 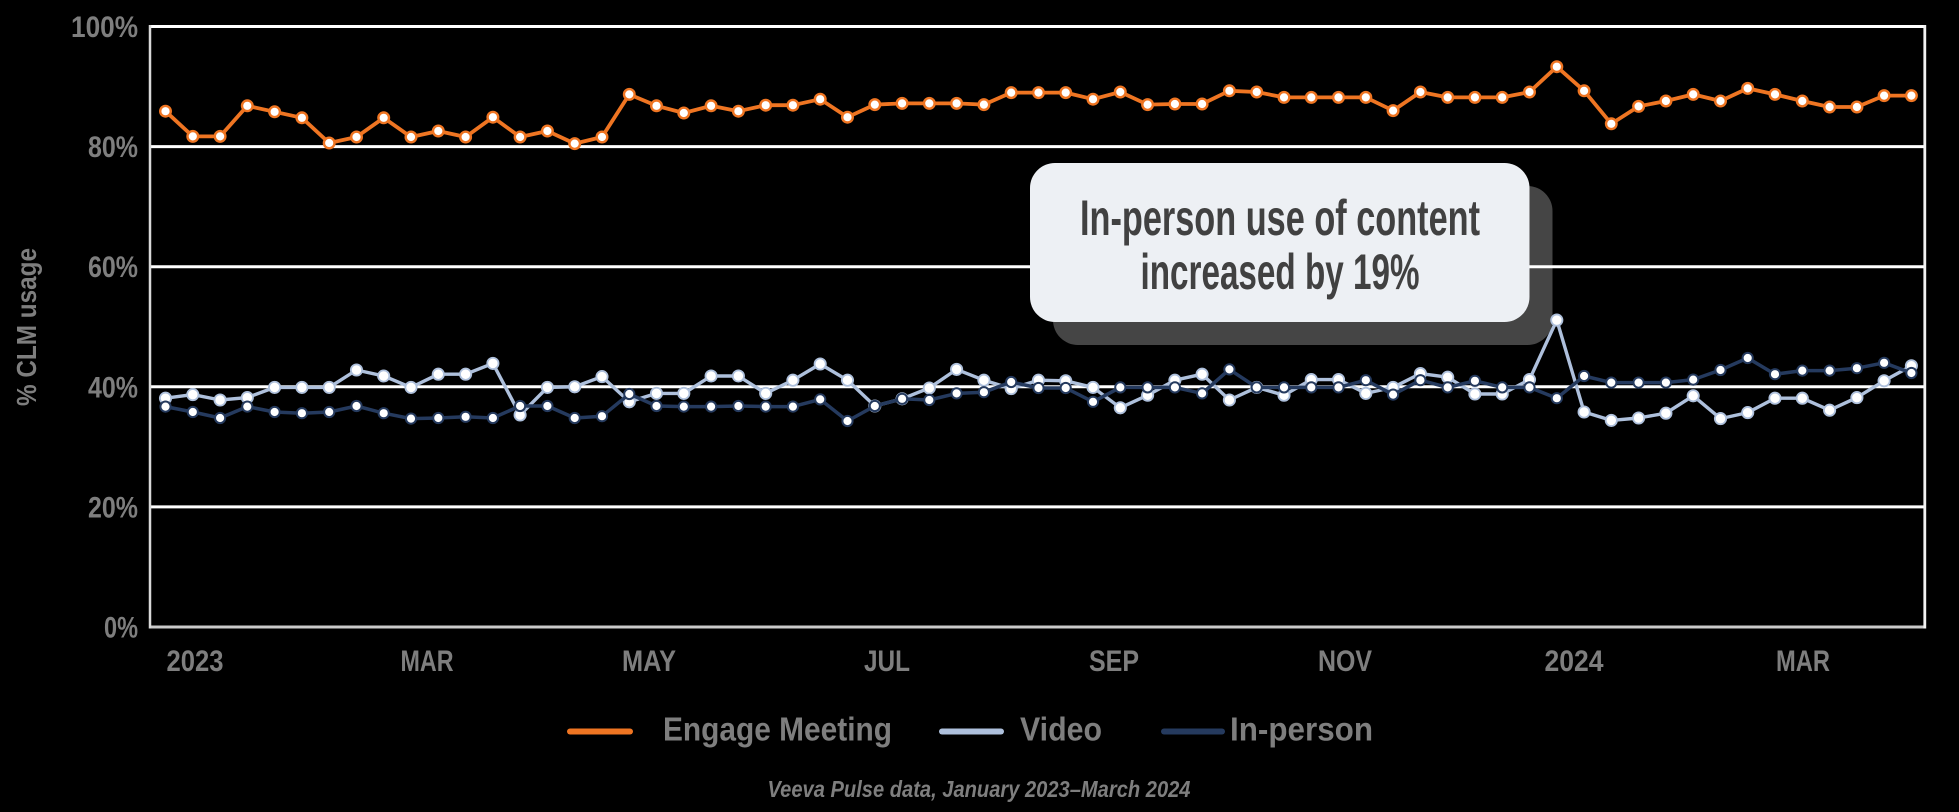 What do you see at coordinates (26, 327) in the screenshot?
I see `svg-text: % CLM usage` at bounding box center [26, 327].